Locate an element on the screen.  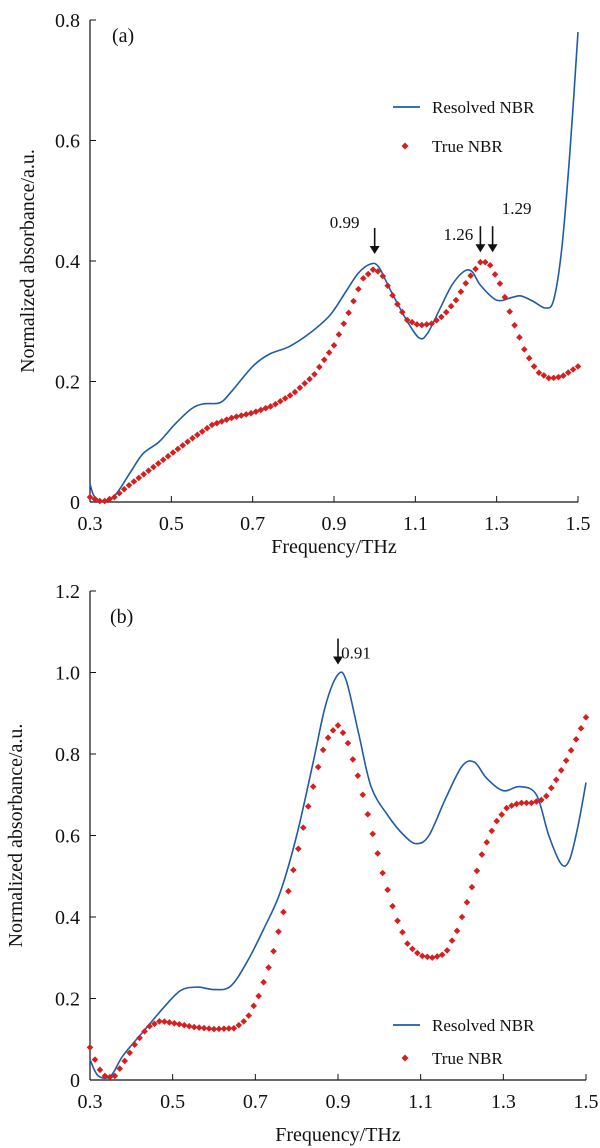
x-tick-label: 0.5 is located at coordinates (171, 524).